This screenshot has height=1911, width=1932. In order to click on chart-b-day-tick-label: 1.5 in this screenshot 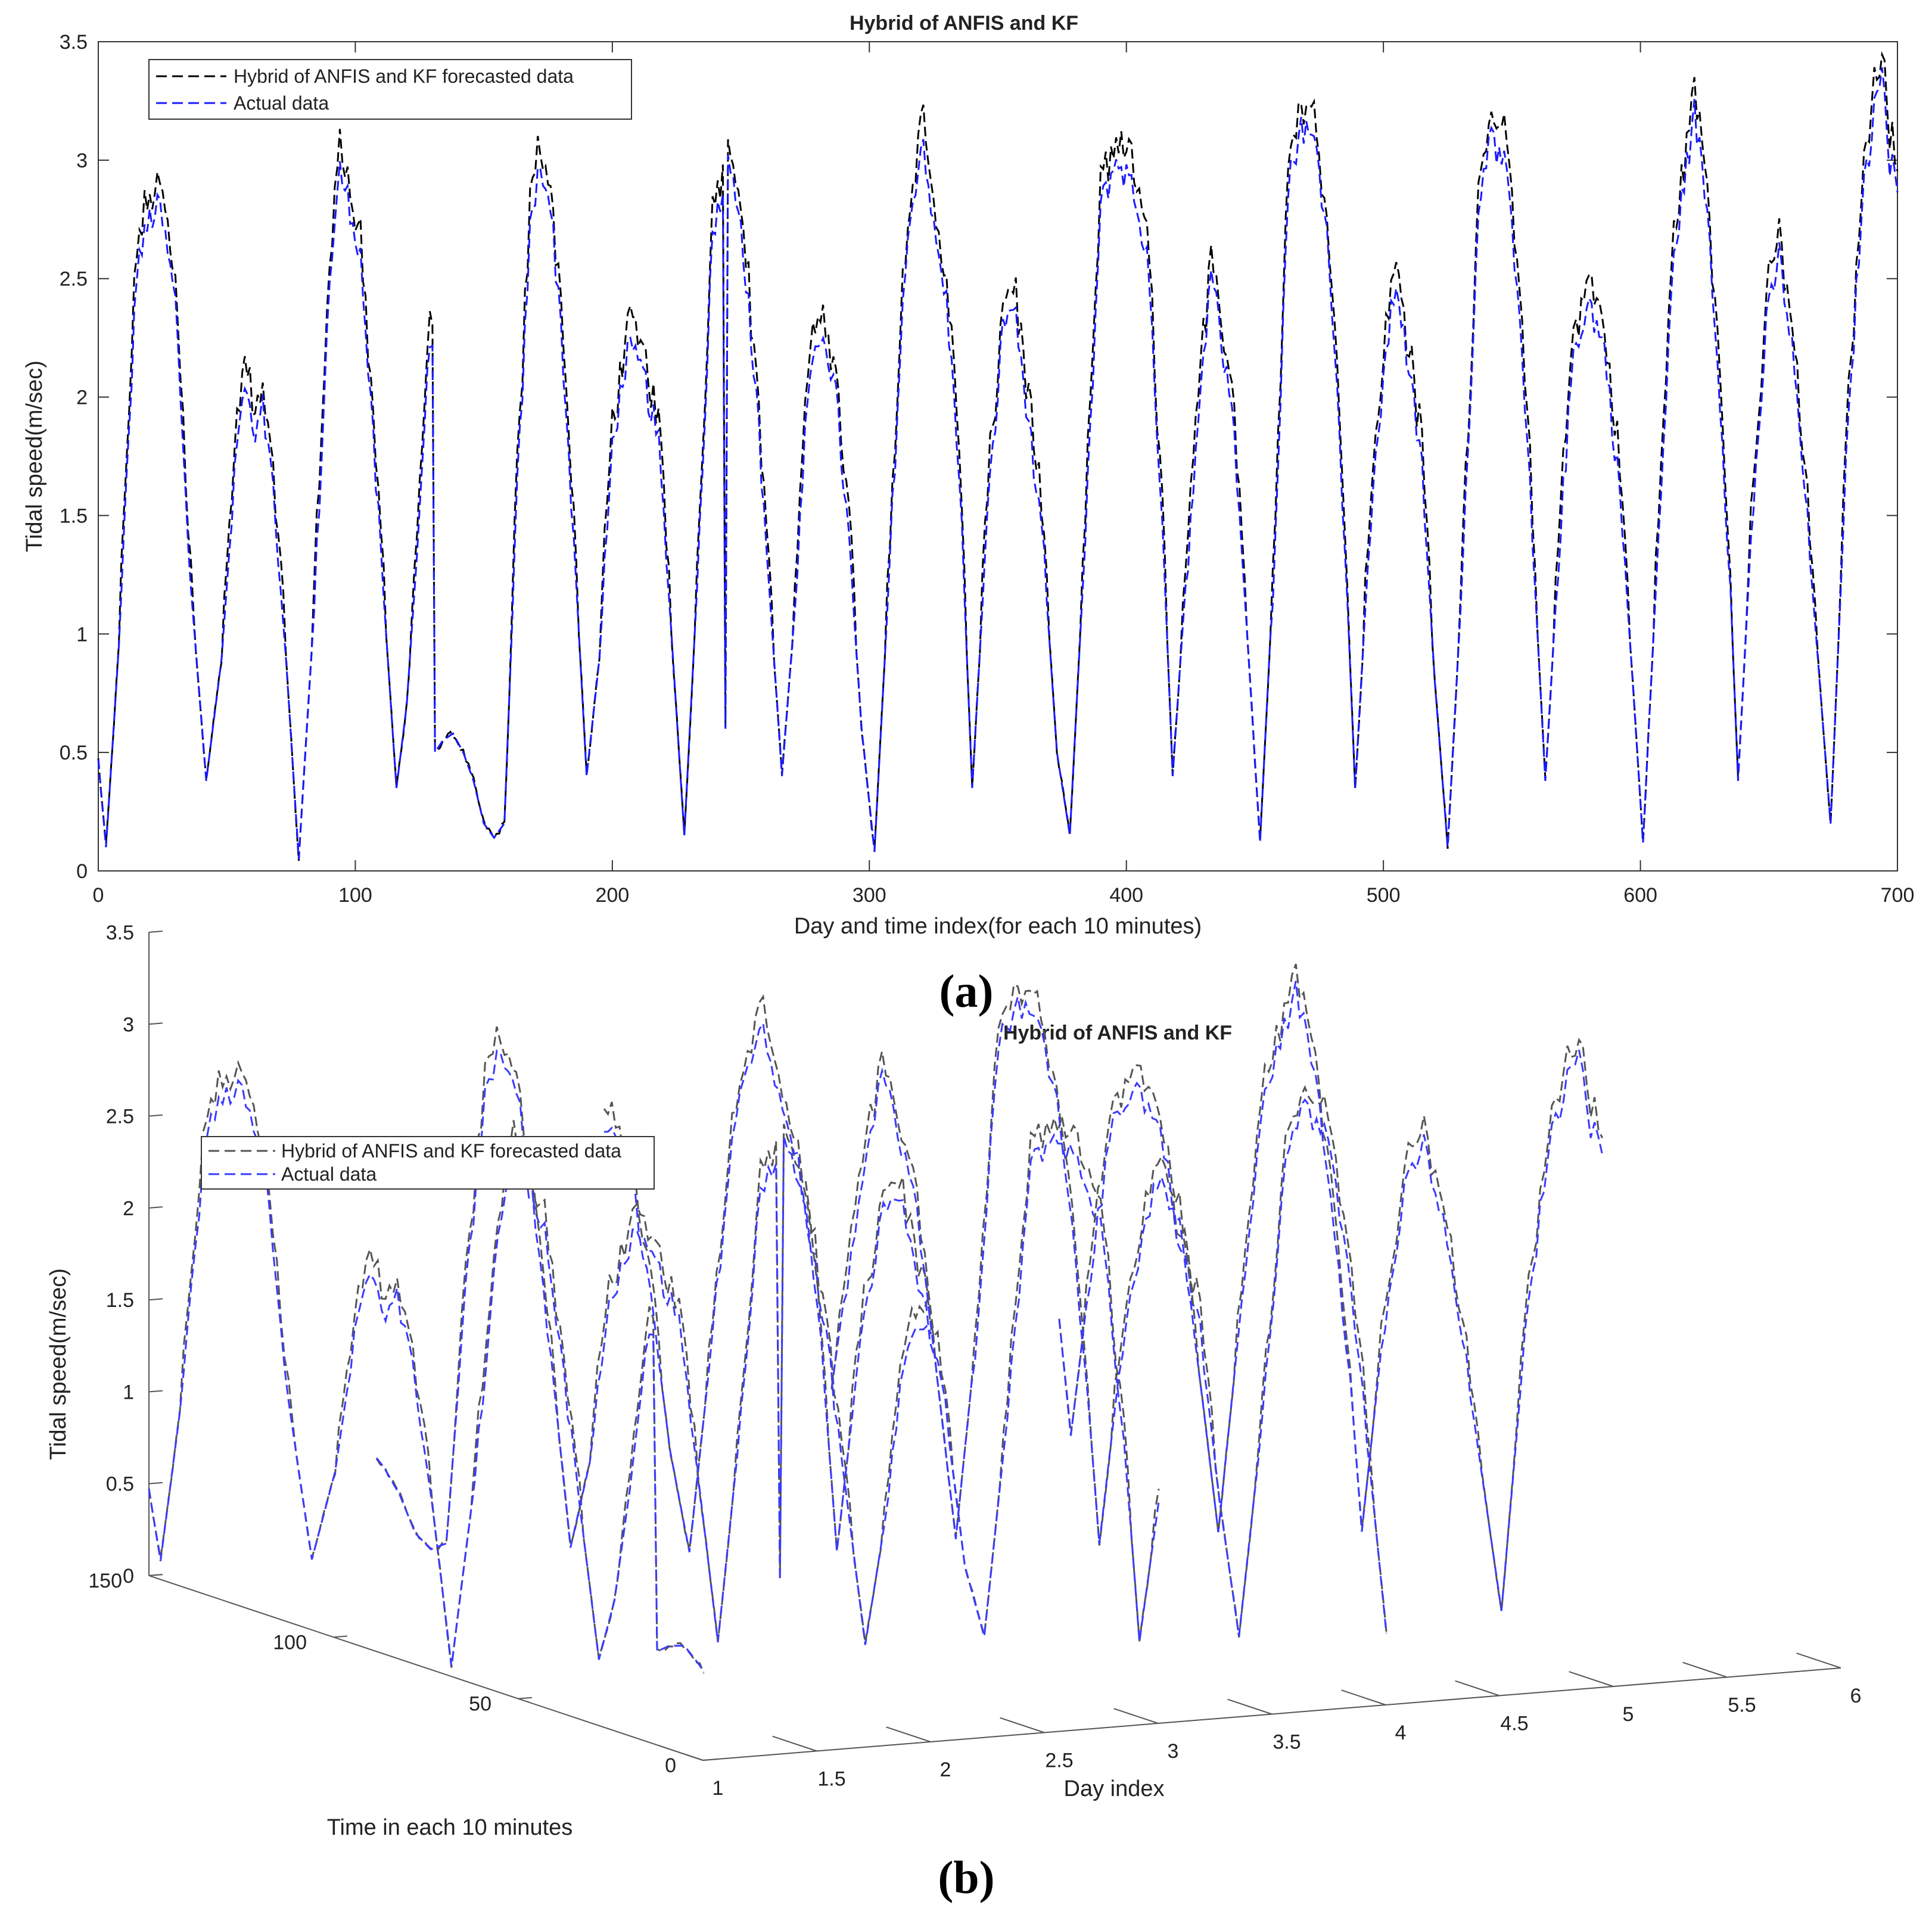, I will do `click(831, 1779)`.